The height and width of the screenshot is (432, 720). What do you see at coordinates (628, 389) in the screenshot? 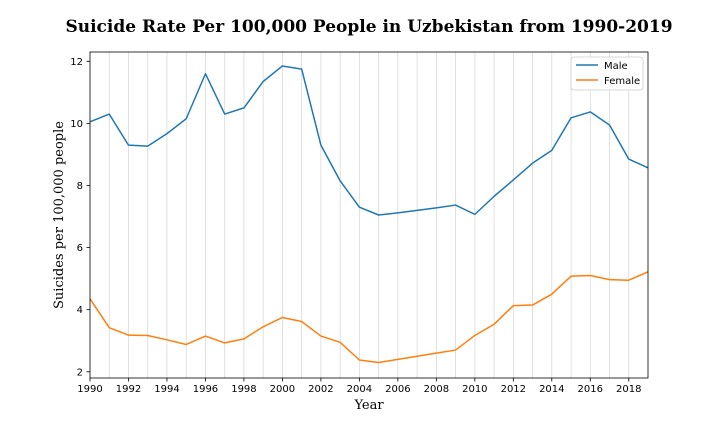
I see `x-tick-label: 2018` at bounding box center [628, 389].